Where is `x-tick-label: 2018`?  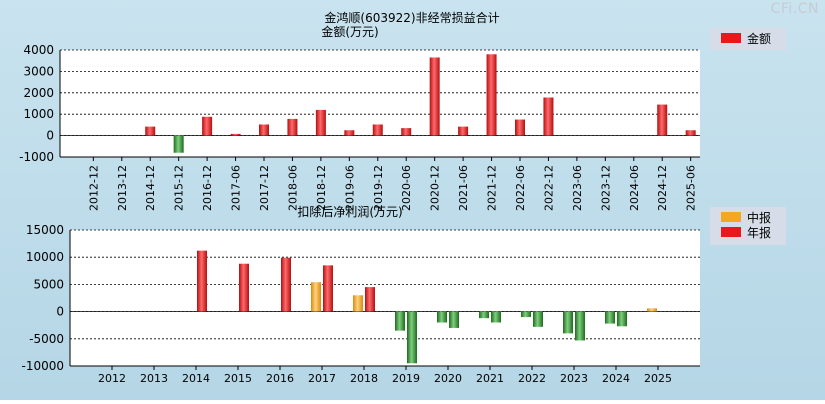
x-tick-label: 2018 is located at coordinates (364, 378).